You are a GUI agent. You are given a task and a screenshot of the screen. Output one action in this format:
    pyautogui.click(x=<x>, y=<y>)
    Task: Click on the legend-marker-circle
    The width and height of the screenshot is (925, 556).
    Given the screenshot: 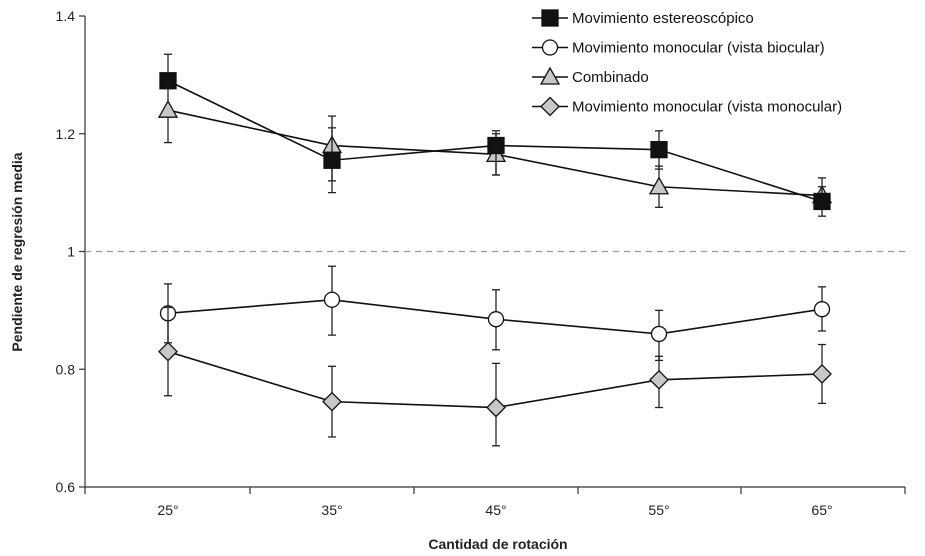 What is the action you would take?
    pyautogui.click(x=550, y=47)
    